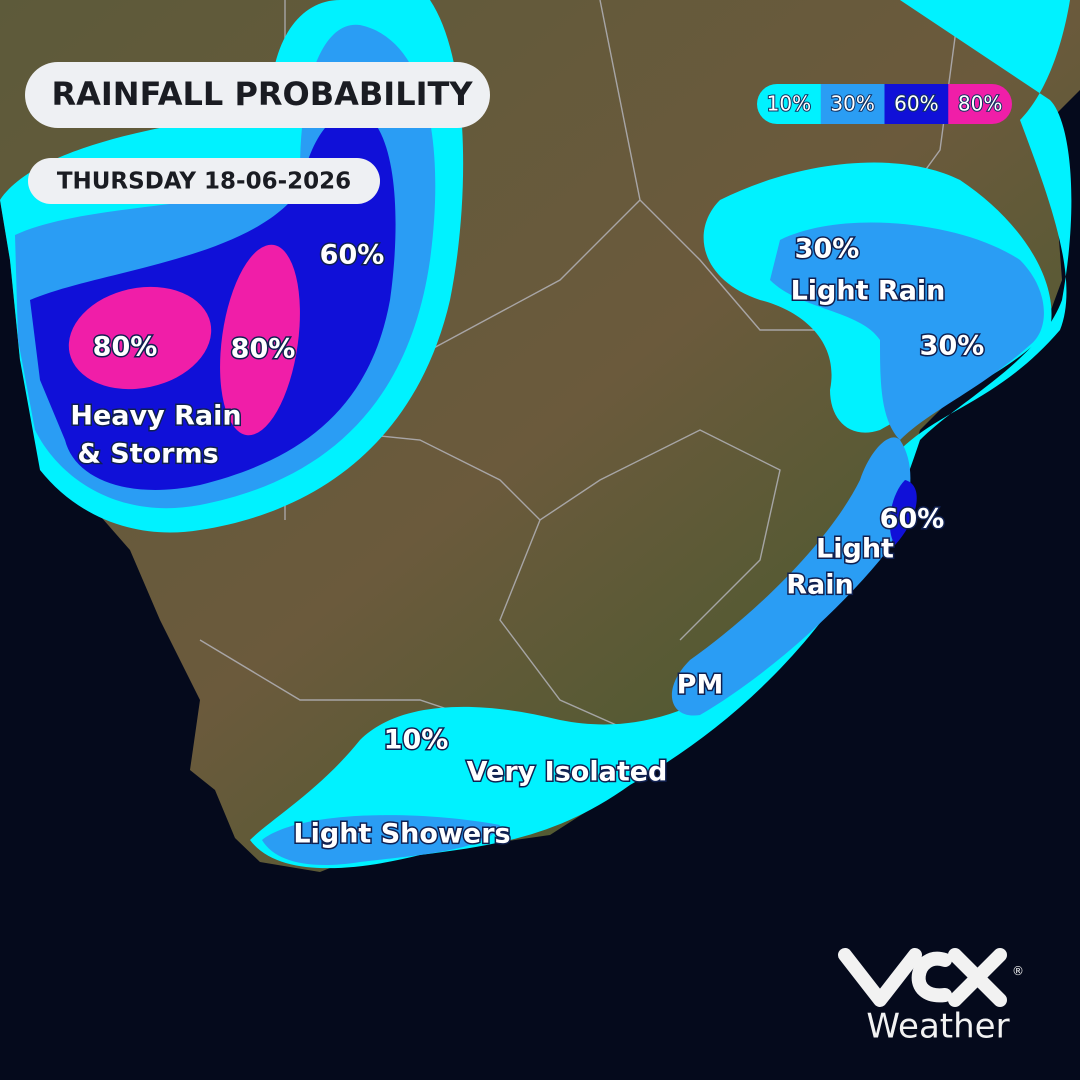 The image size is (1080, 1080). Describe the element at coordinates (931, 977) in the screenshot. I see `logo-o` at that location.